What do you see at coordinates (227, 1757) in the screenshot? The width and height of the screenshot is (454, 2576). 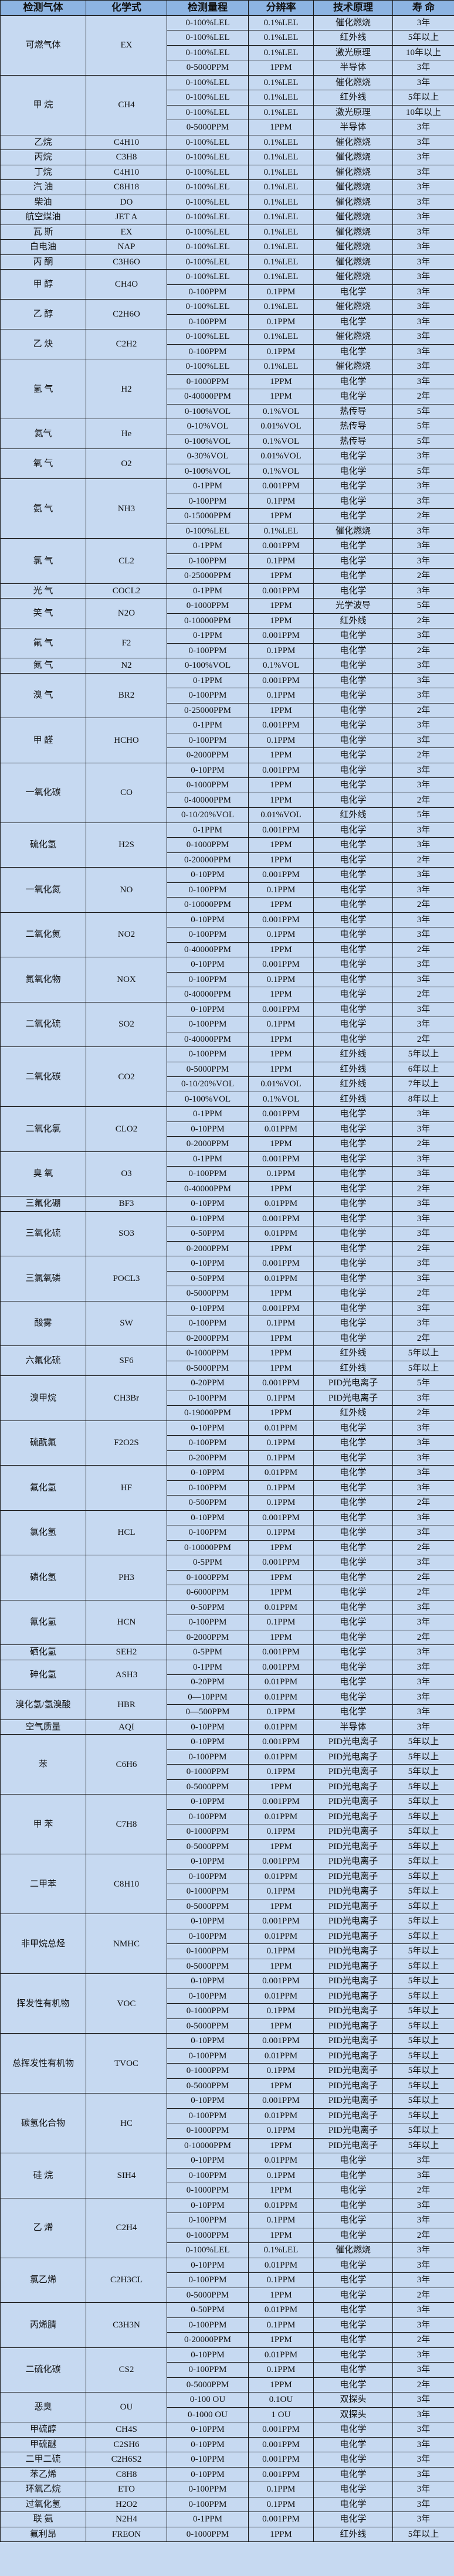 I see `table-row: 0-100PPM 0.01PPM PID光电离子 5年以上` at bounding box center [227, 1757].